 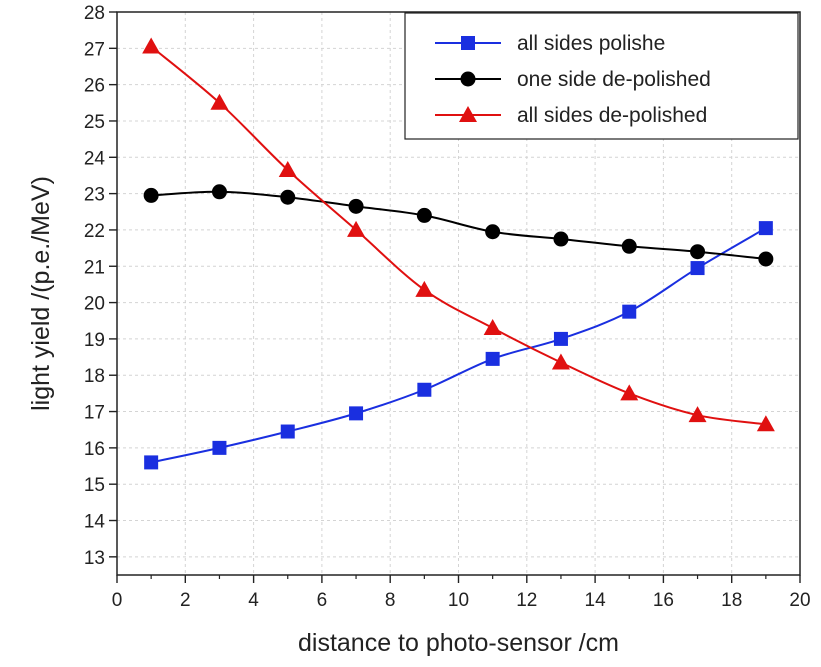 I want to click on legend-entry: one side de-polished, so click(x=573, y=79).